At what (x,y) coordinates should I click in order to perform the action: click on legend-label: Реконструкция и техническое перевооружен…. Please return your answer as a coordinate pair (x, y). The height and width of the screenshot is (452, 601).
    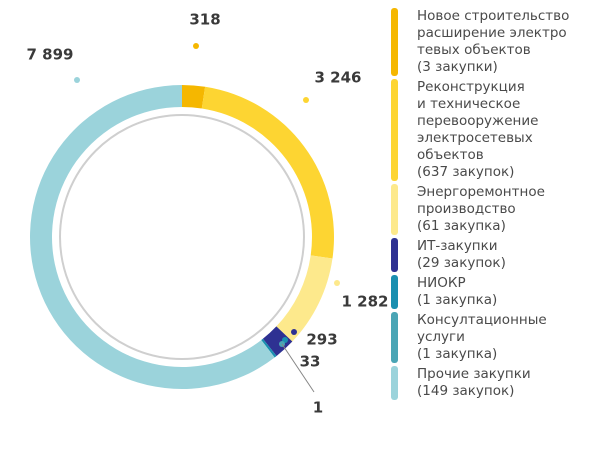
    Looking at the image, I should click on (478, 129).